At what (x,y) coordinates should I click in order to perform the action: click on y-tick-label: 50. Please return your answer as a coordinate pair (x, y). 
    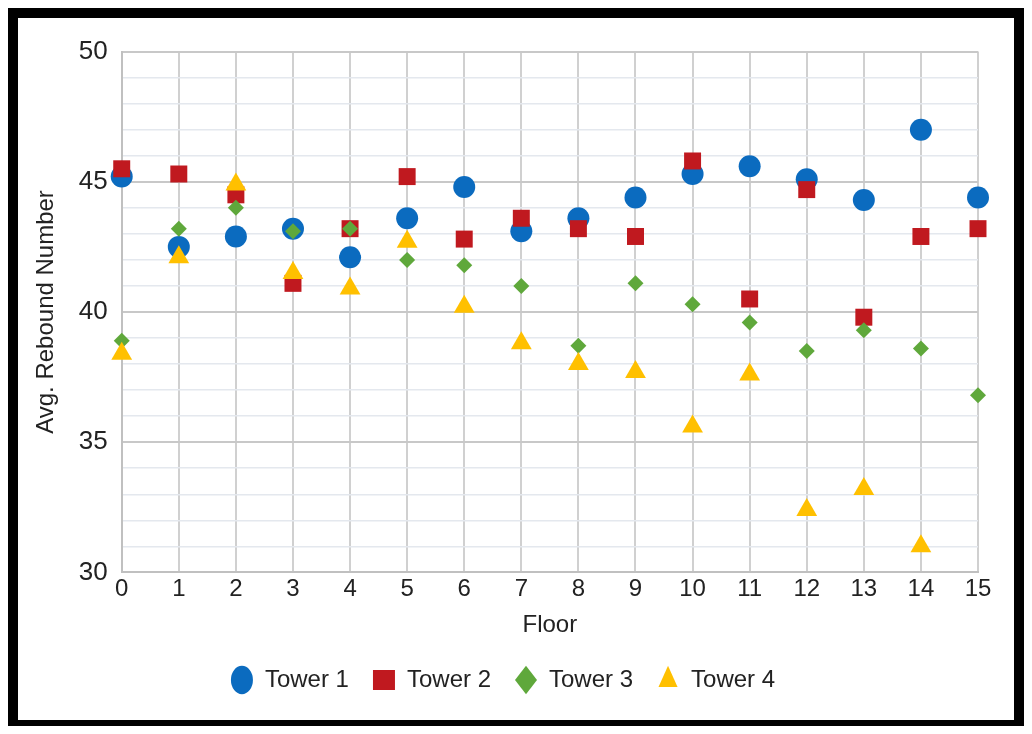
    Looking at the image, I should click on (93, 49).